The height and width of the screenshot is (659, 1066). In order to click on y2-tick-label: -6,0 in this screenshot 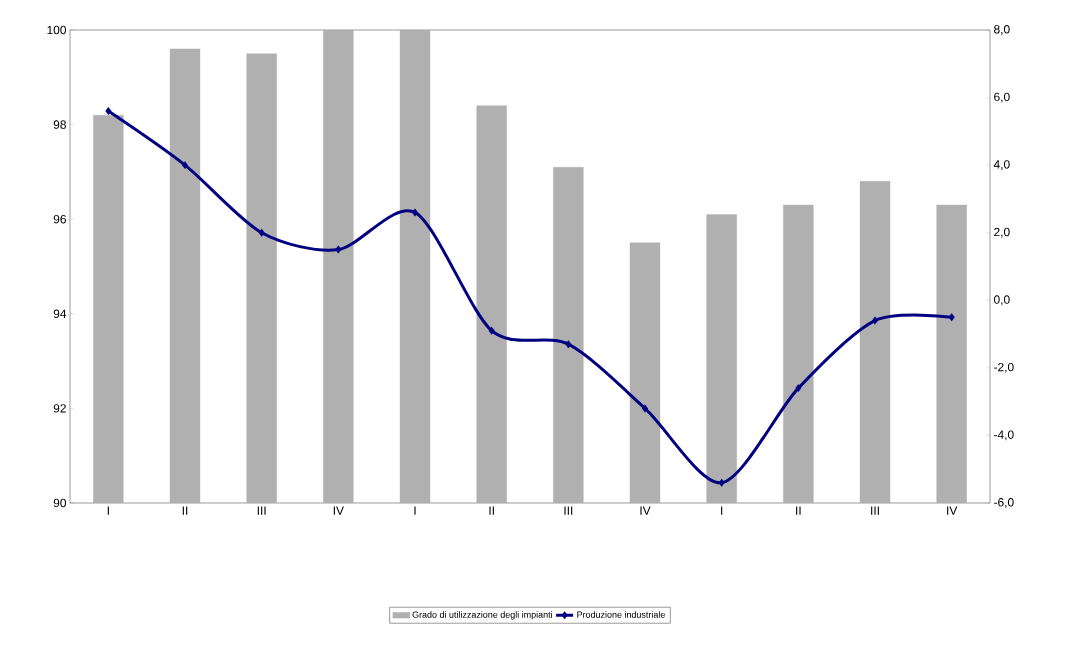, I will do `click(1004, 503)`.